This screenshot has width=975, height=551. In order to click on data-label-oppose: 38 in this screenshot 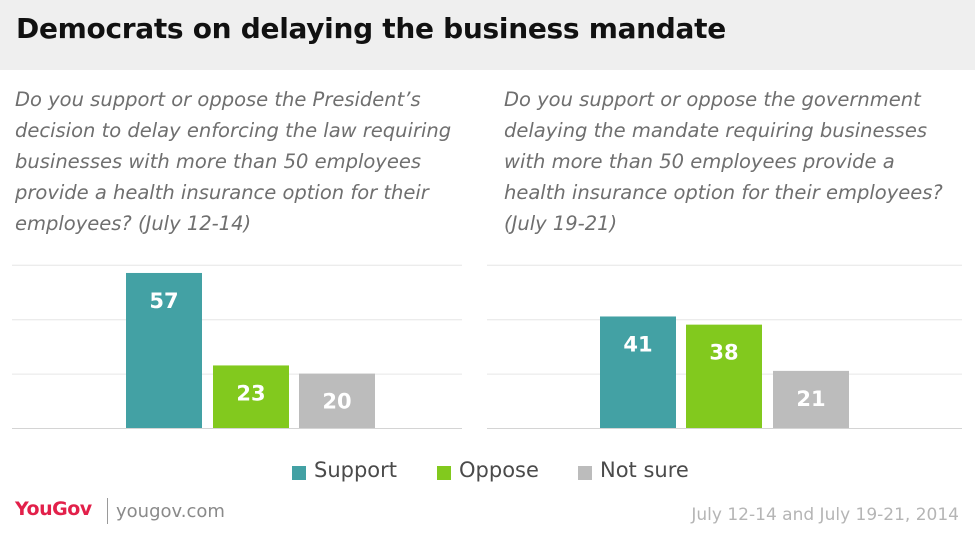, I will do `click(723, 353)`.